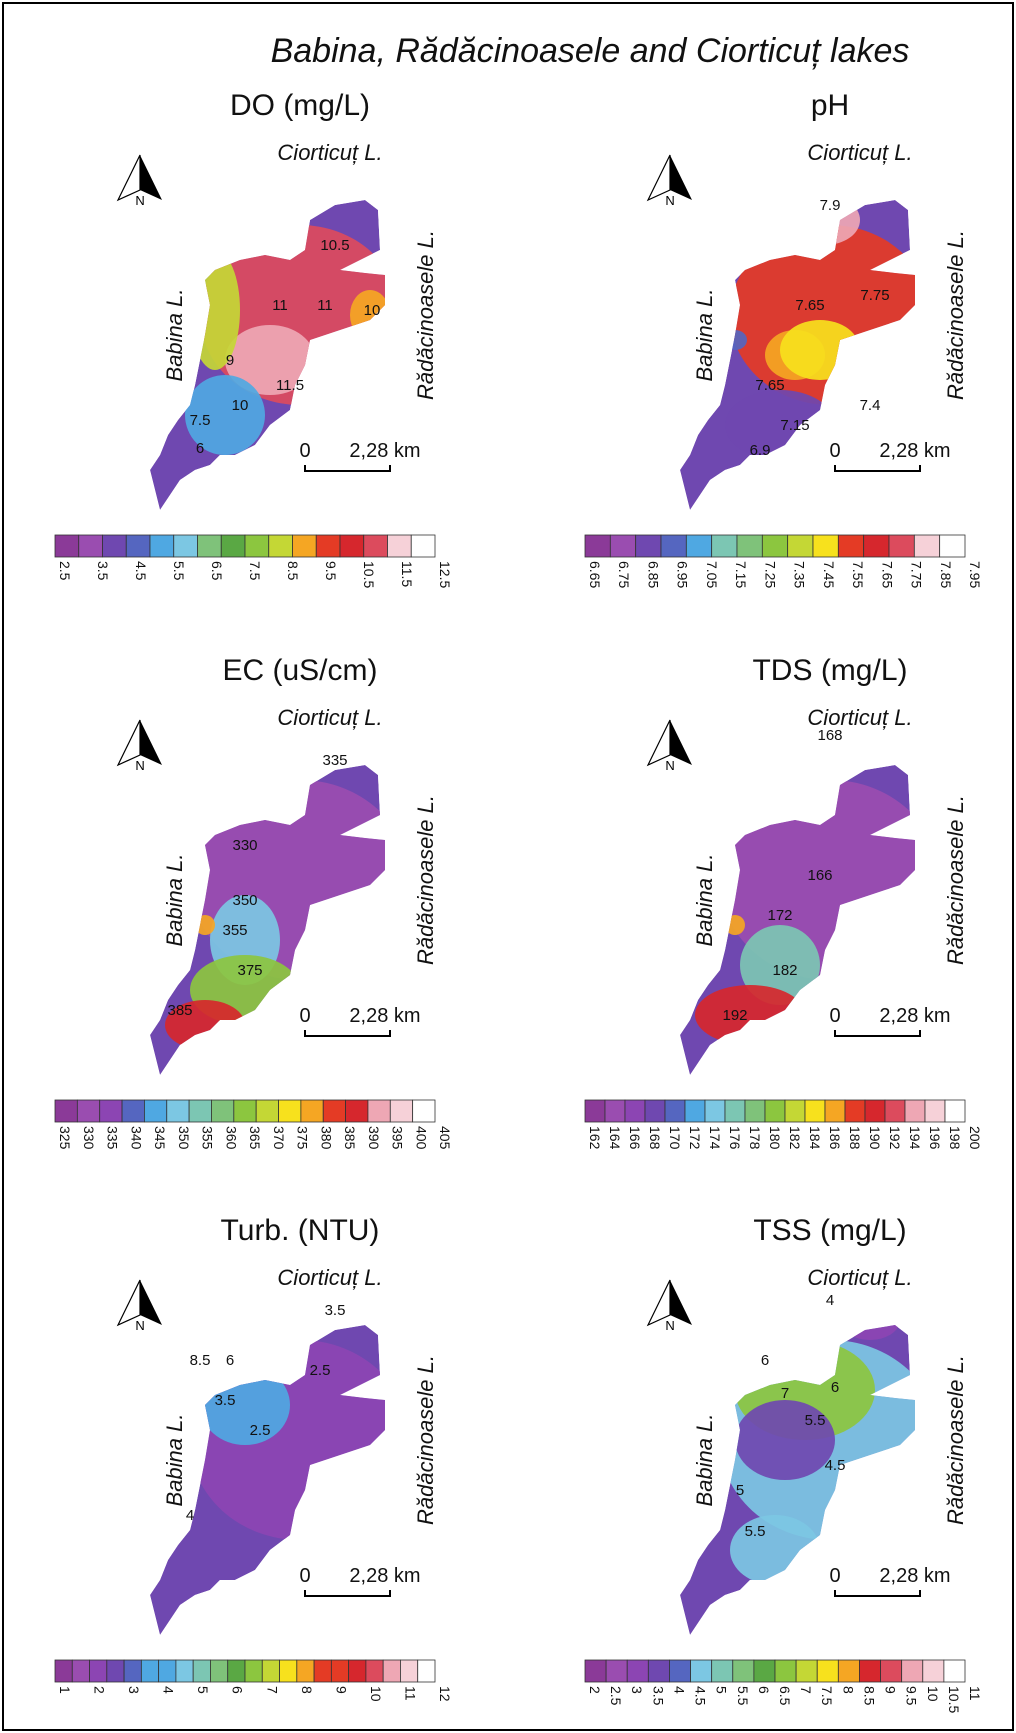  I want to click on legend-tick-label: 190, so click(875, 1138).